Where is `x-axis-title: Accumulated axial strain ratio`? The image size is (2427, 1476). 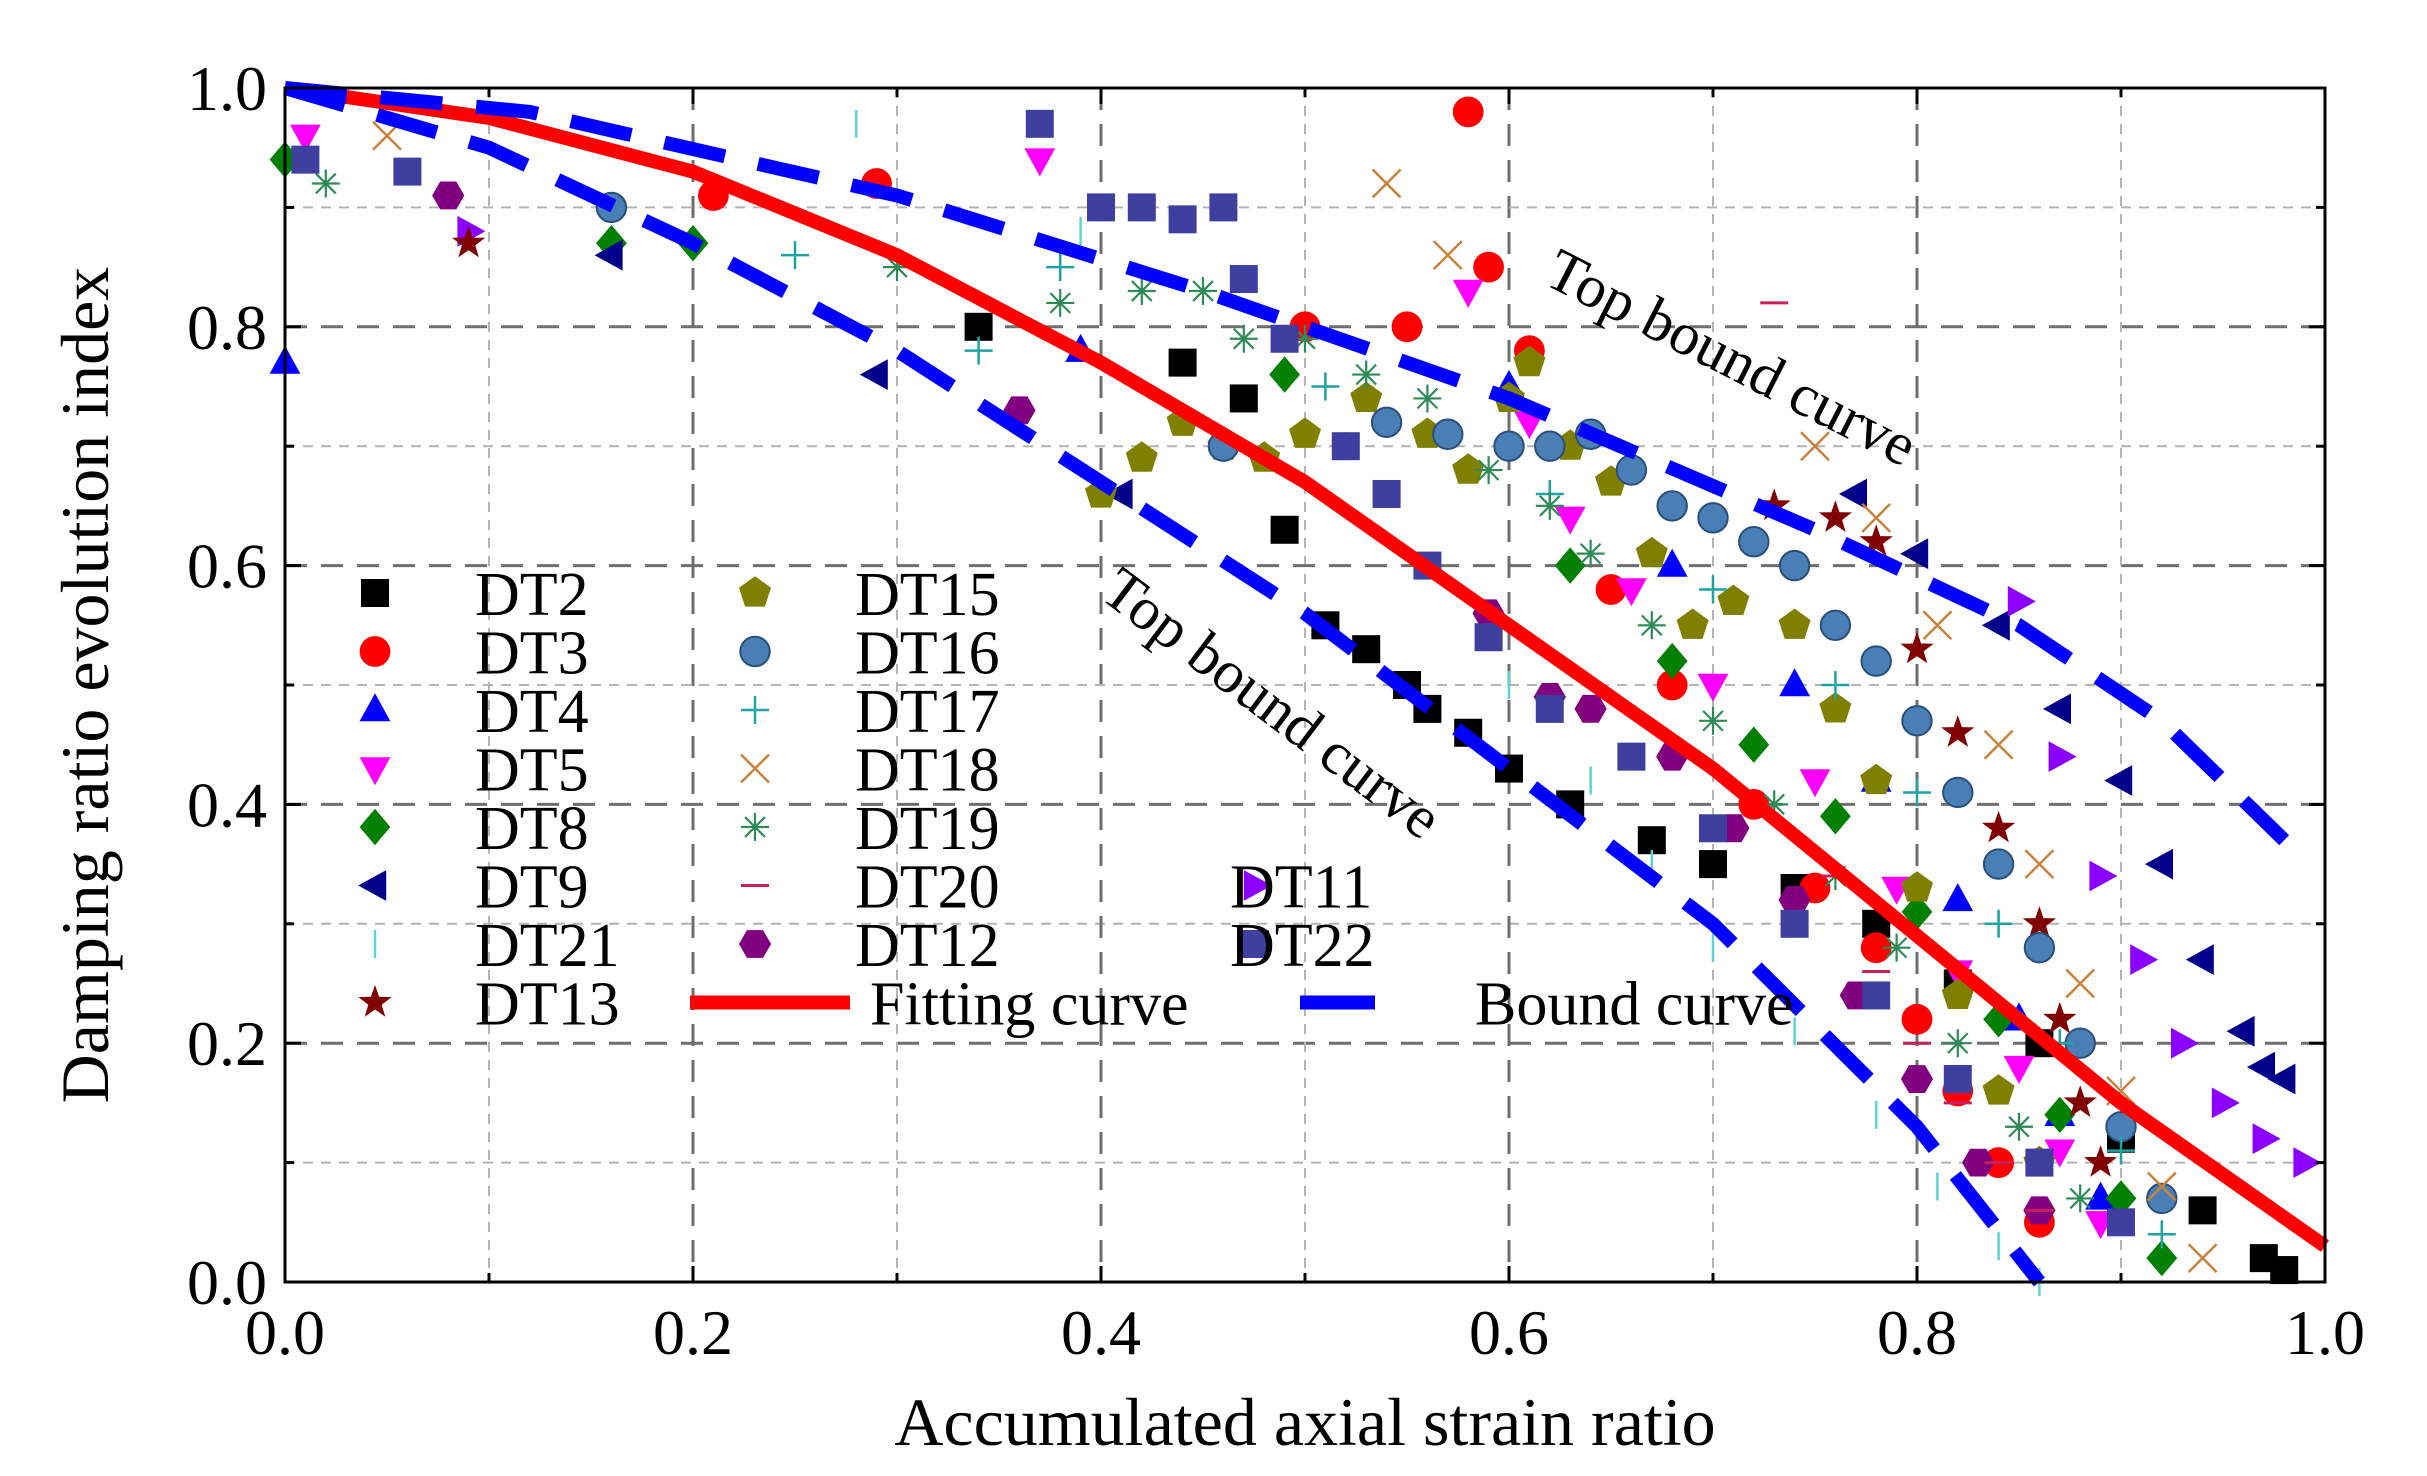
x-axis-title: Accumulated axial strain ratio is located at coordinates (1304, 1422).